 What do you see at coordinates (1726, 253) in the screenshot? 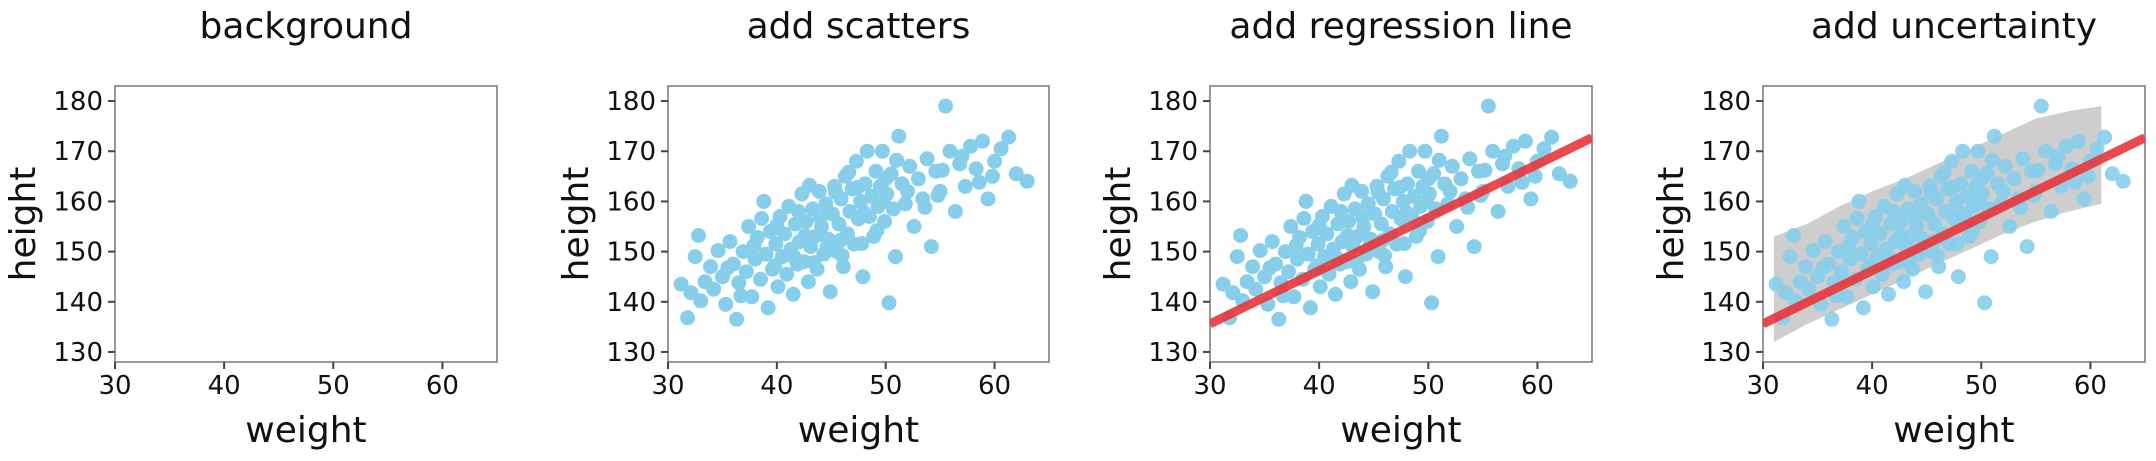
I see `y-tick-label: 150` at bounding box center [1726, 253].